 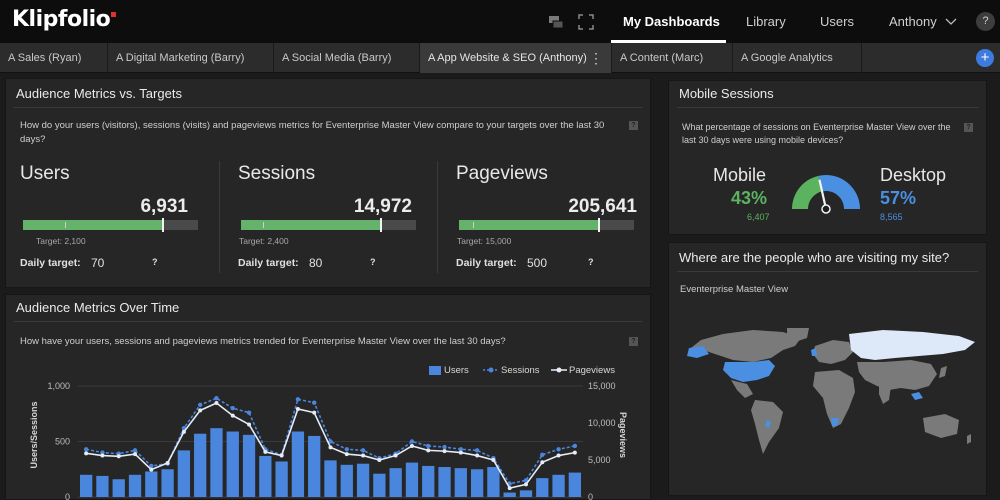 What do you see at coordinates (486, 263) in the screenshot?
I see `daily-target-label: Daily target:` at bounding box center [486, 263].